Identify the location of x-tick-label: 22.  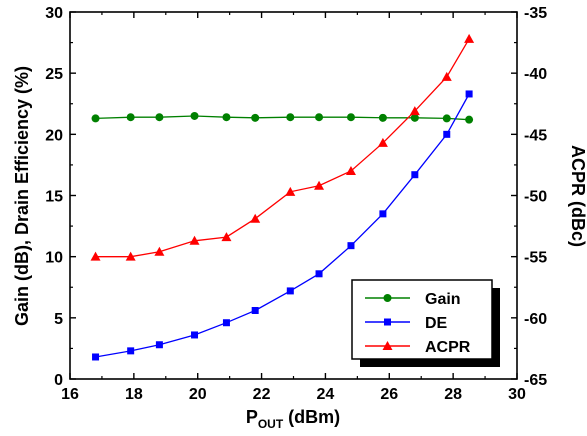
(262, 394).